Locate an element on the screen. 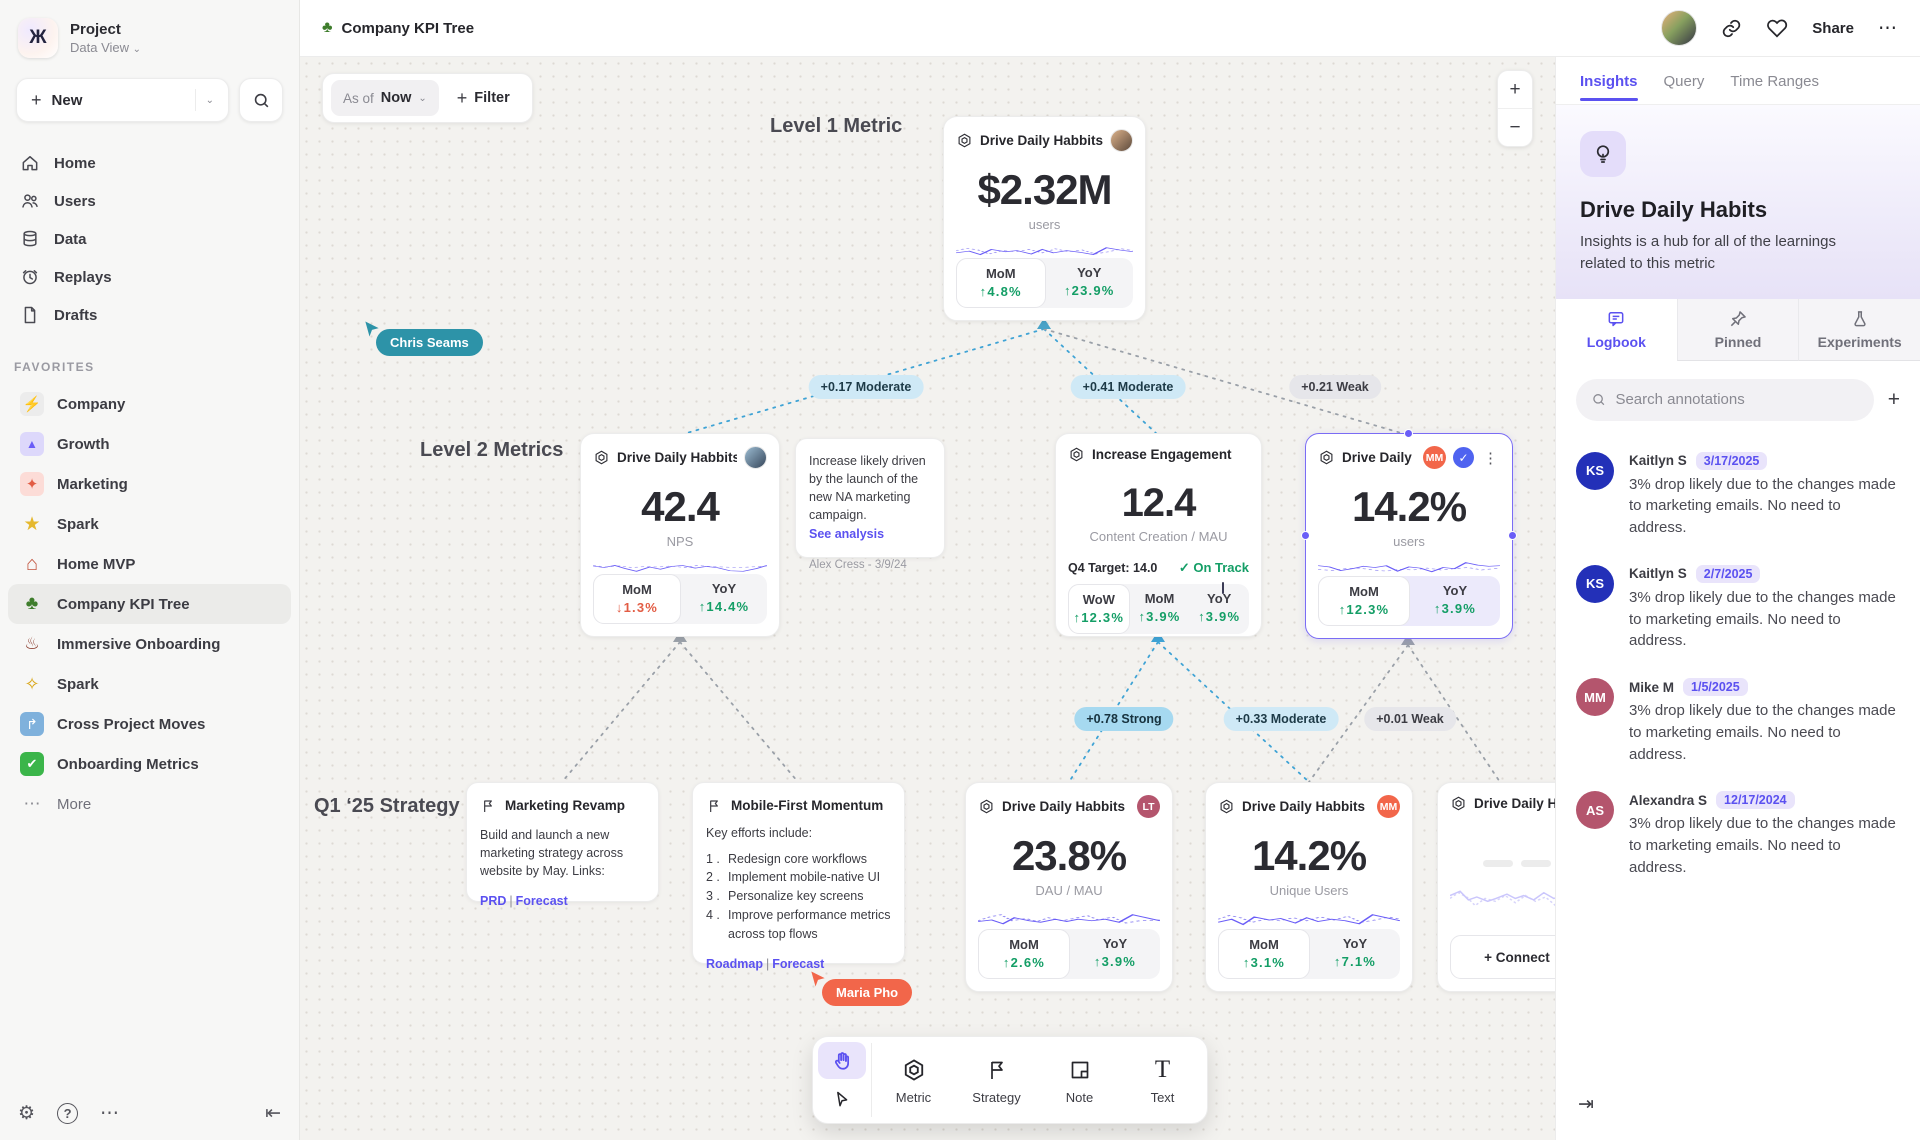 This screenshot has width=1920, height=1140. metric-unit: DAU / MAU is located at coordinates (1069, 890).